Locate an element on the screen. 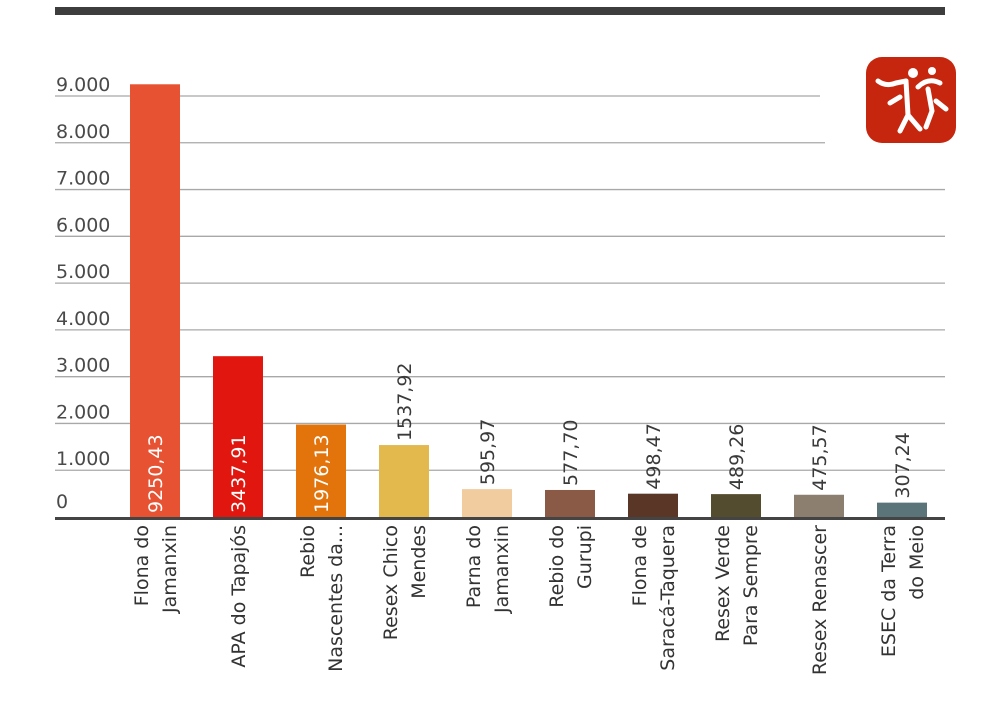 Image resolution: width=1000 pixels, height=718 pixels. category-label: Para Sempre is located at coordinates (751, 585).